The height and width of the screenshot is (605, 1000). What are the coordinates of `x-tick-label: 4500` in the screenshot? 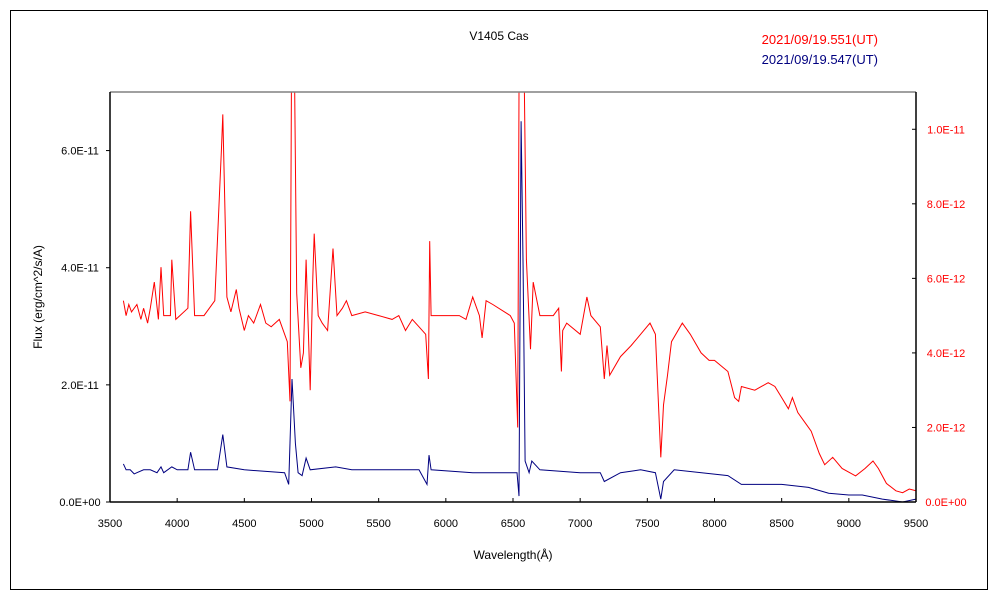 It's located at (244, 524).